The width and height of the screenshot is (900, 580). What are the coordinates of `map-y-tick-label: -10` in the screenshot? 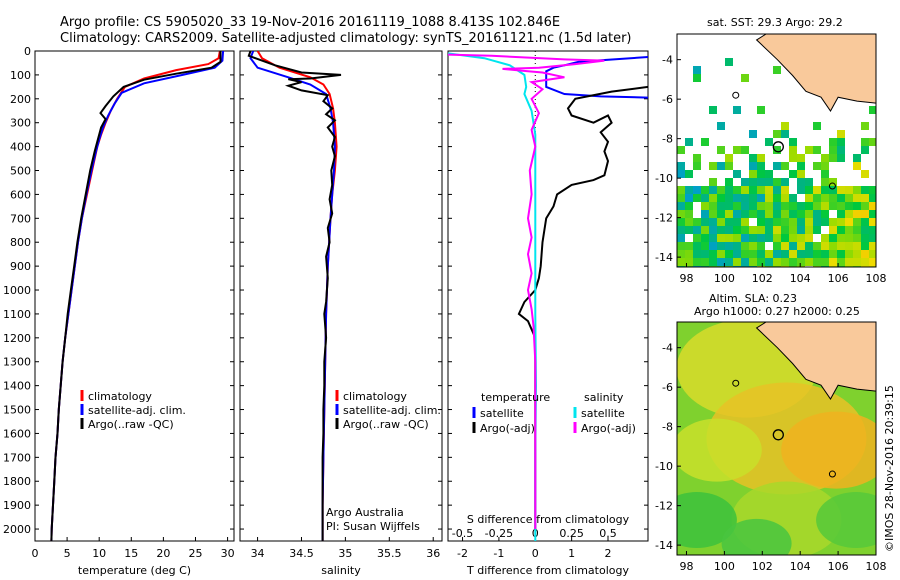 It's located at (664, 178).